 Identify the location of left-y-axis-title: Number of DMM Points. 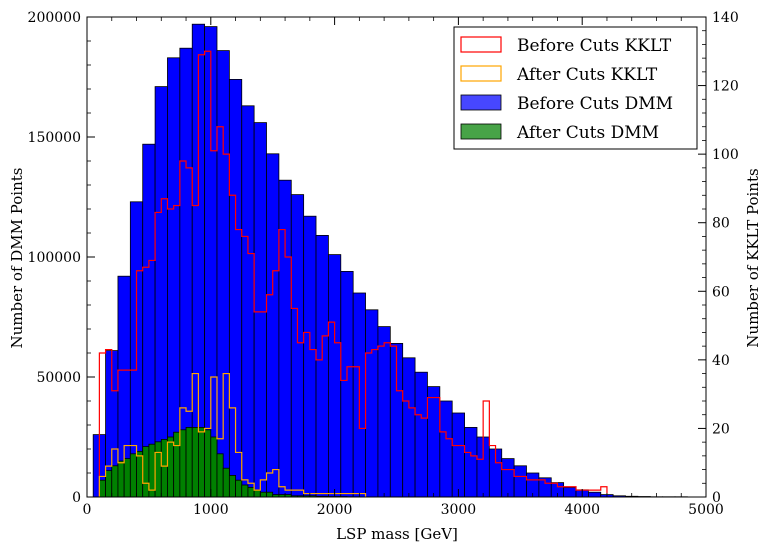
(17, 258).